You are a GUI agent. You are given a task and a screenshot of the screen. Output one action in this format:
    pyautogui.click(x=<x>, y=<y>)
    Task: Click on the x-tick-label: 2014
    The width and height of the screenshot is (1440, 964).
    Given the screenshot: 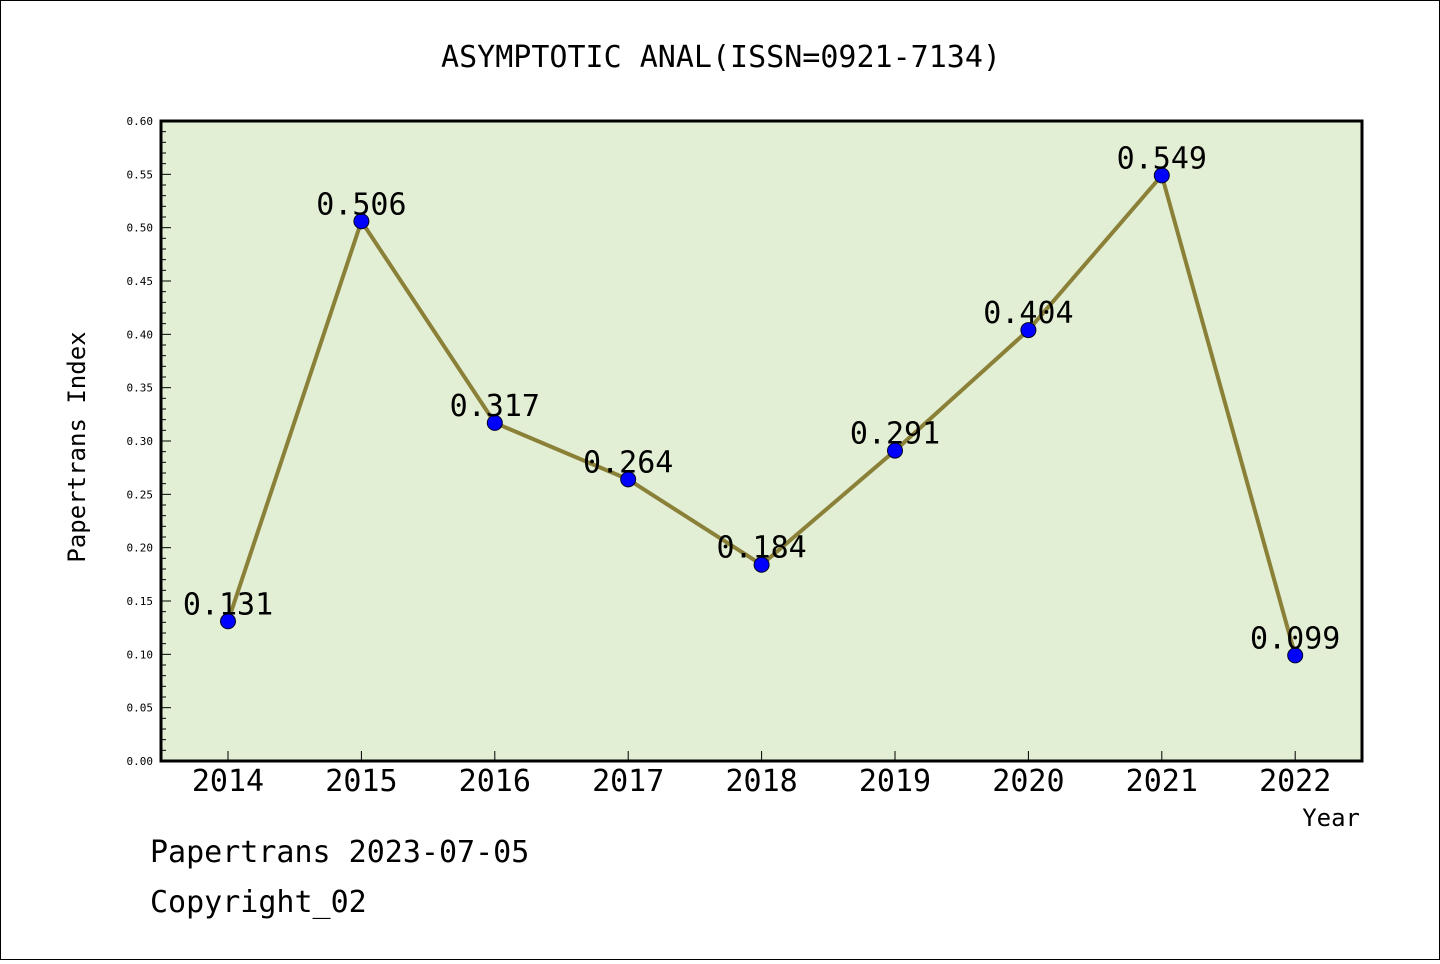 What is the action you would take?
    pyautogui.click(x=228, y=781)
    